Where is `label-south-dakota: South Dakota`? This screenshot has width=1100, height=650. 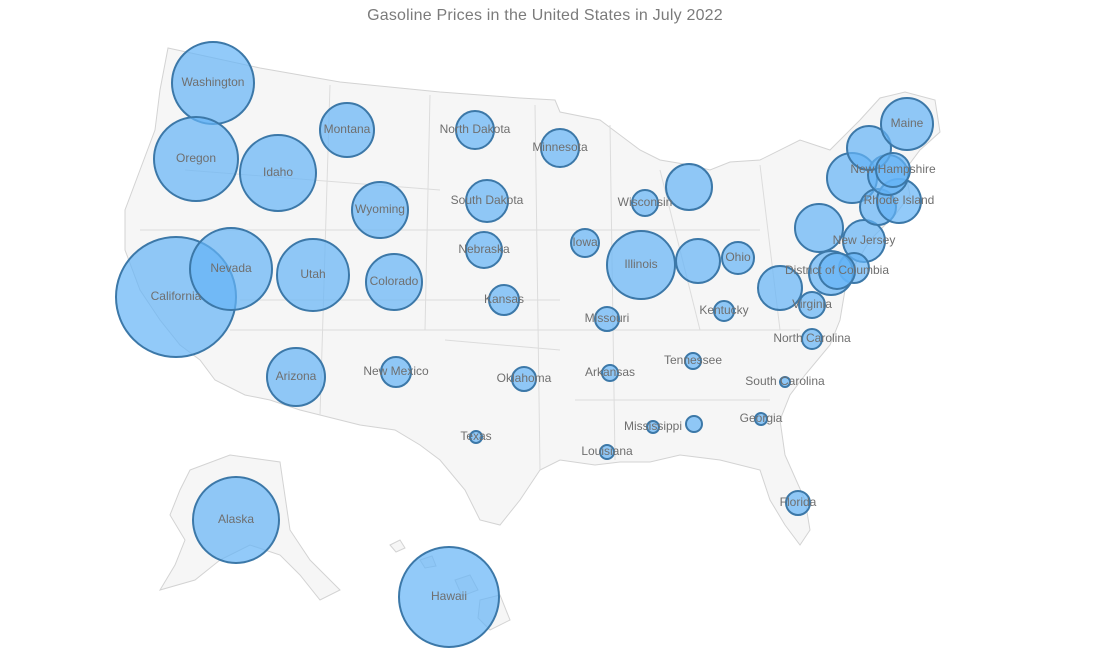
label-south-dakota: South Dakota is located at coordinates (487, 200).